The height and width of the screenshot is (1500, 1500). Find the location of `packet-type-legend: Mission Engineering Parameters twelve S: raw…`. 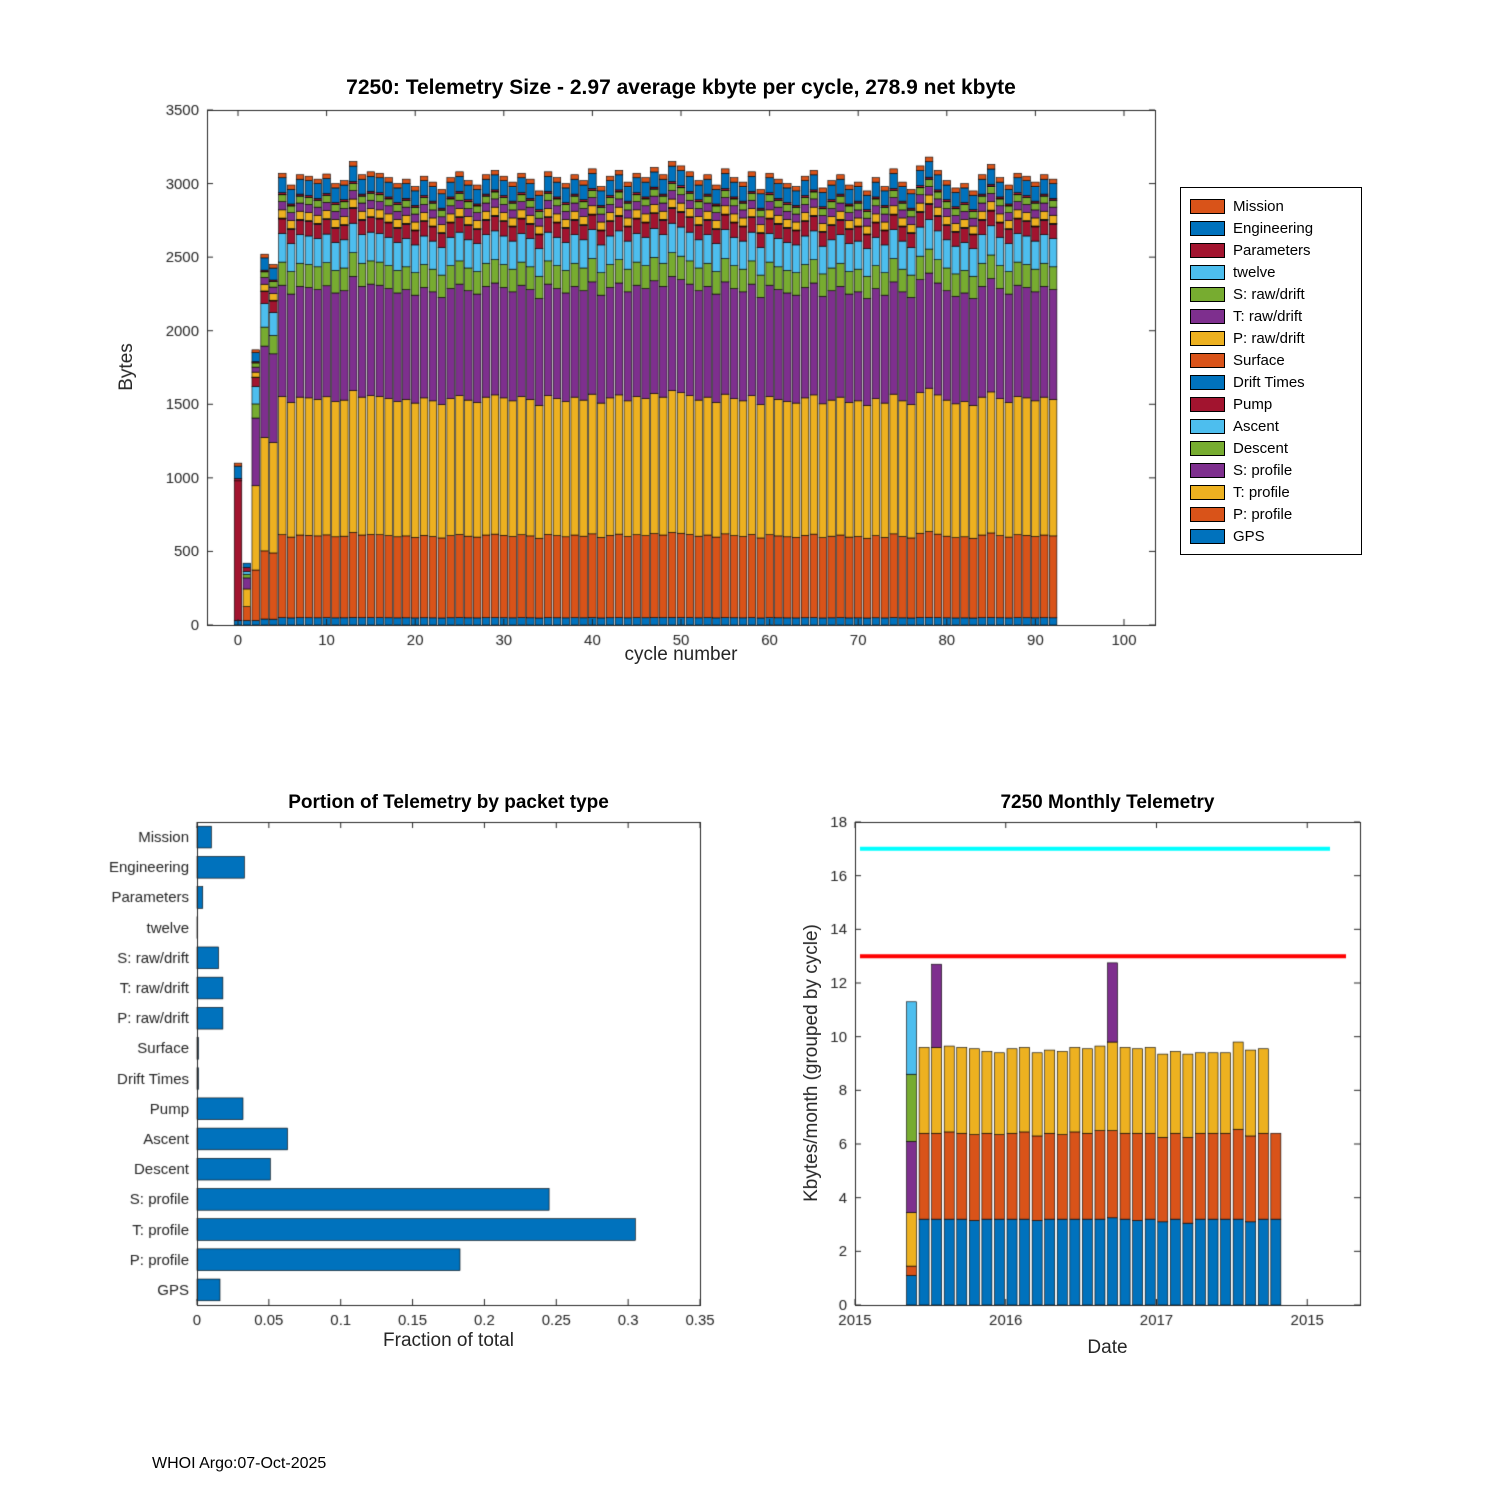

packet-type-legend: Mission Engineering Parameters twelve S: raw… is located at coordinates (1271, 371).